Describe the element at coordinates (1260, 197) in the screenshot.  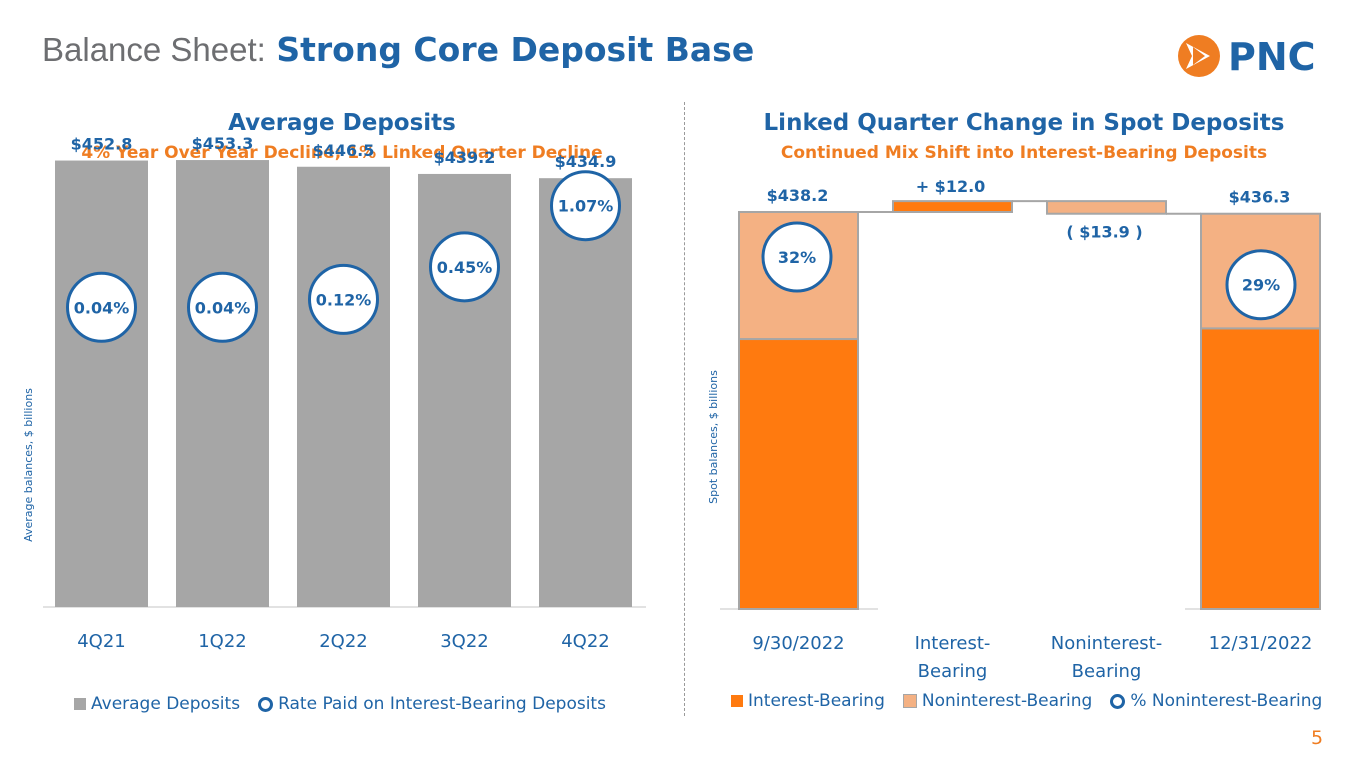
I see `total-value-label: $436.3` at that location.